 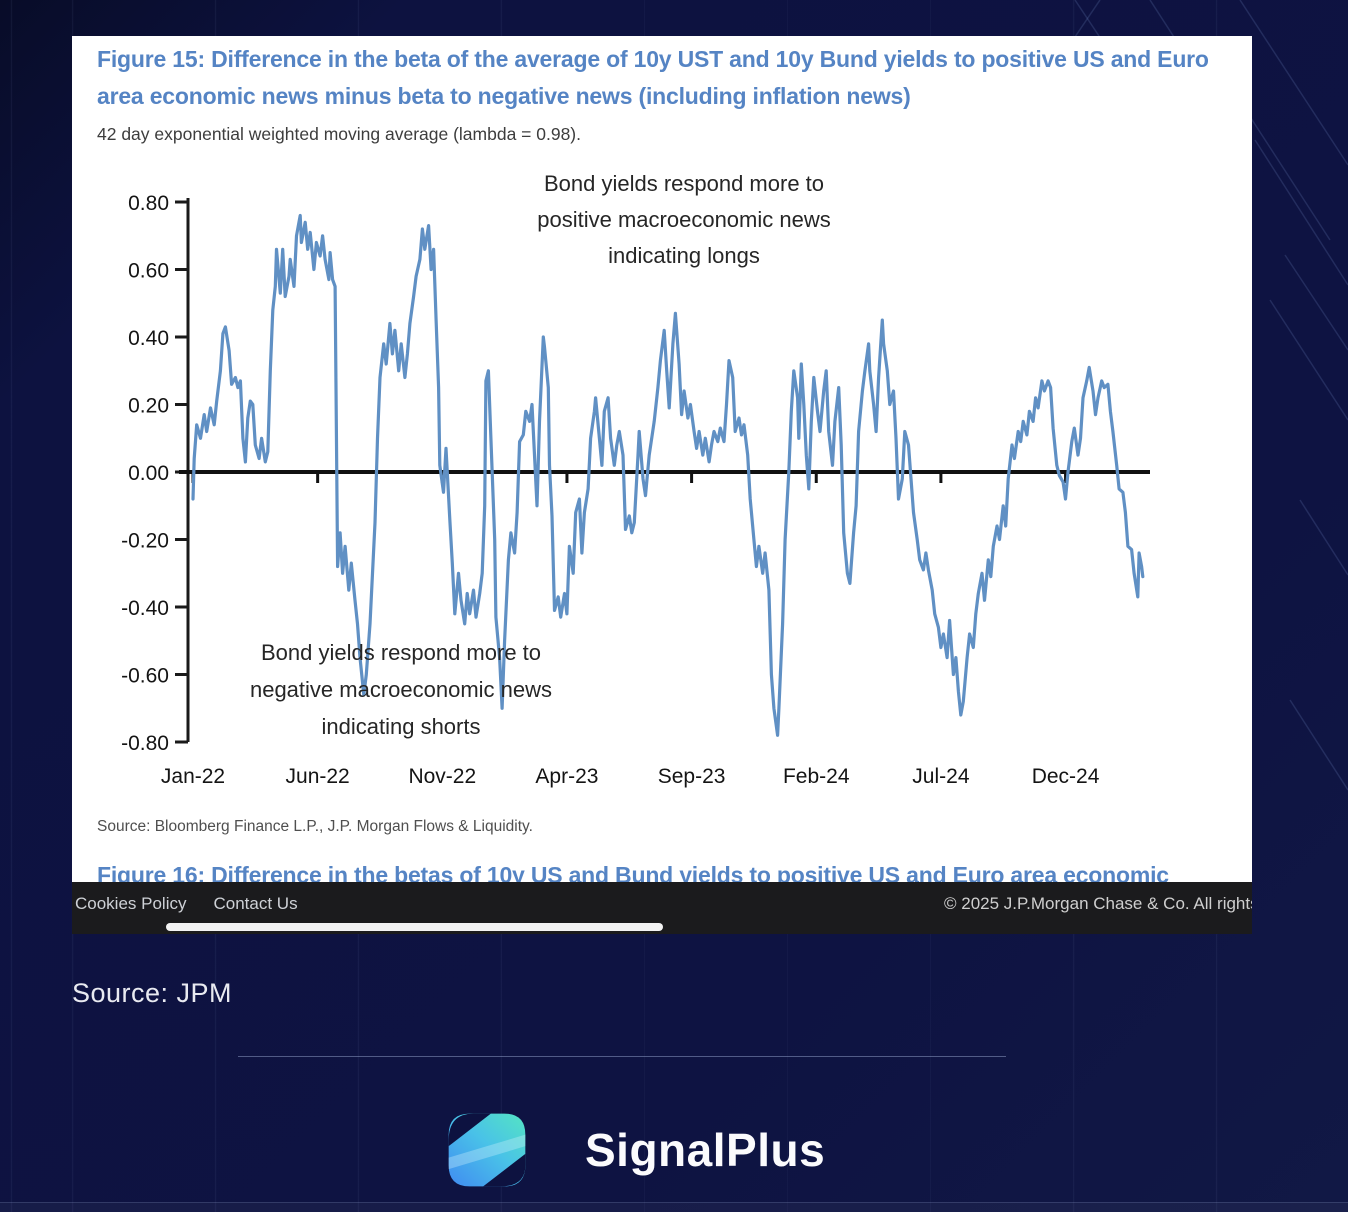 I want to click on svg-text: 0.80, so click(x=148, y=203).